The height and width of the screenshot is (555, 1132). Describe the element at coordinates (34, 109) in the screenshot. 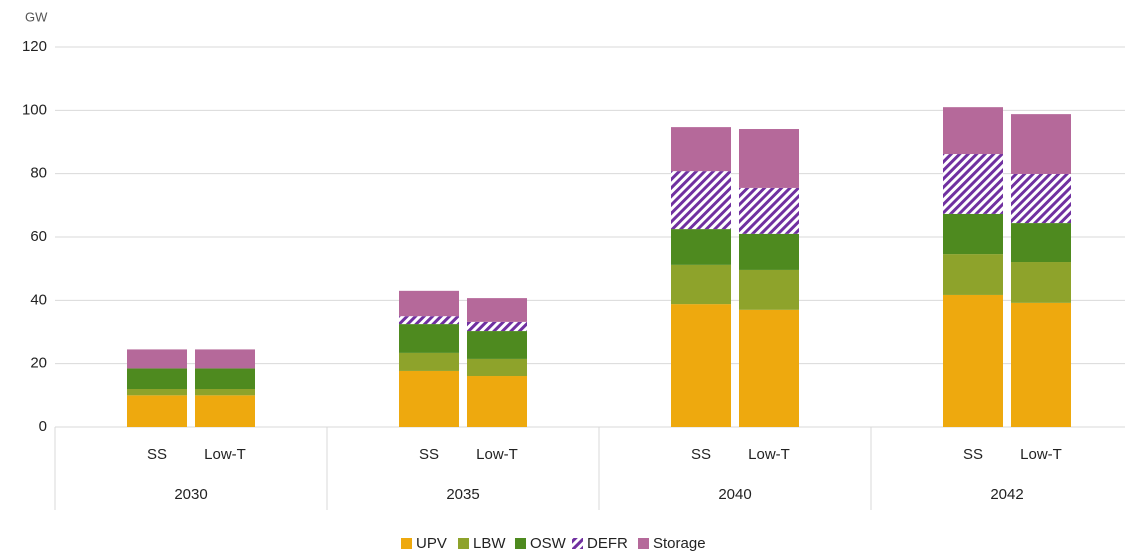

I see `y-tick-label: 100` at that location.